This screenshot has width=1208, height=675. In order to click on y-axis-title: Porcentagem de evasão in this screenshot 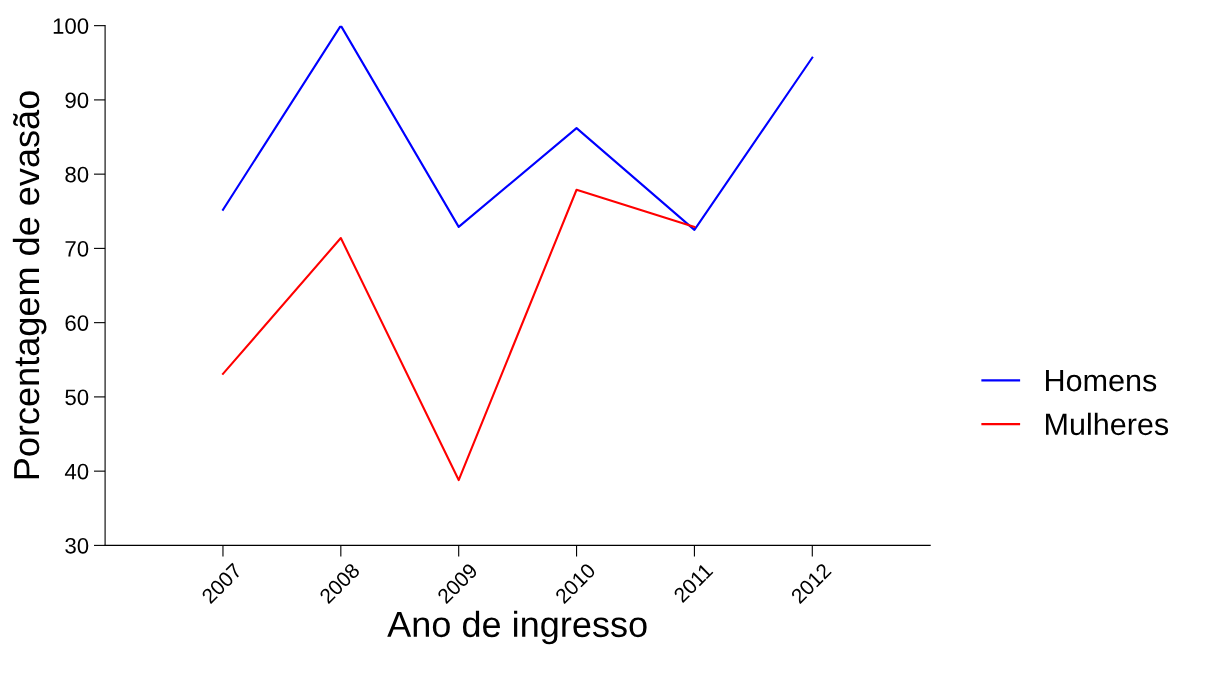, I will do `click(29, 285)`.